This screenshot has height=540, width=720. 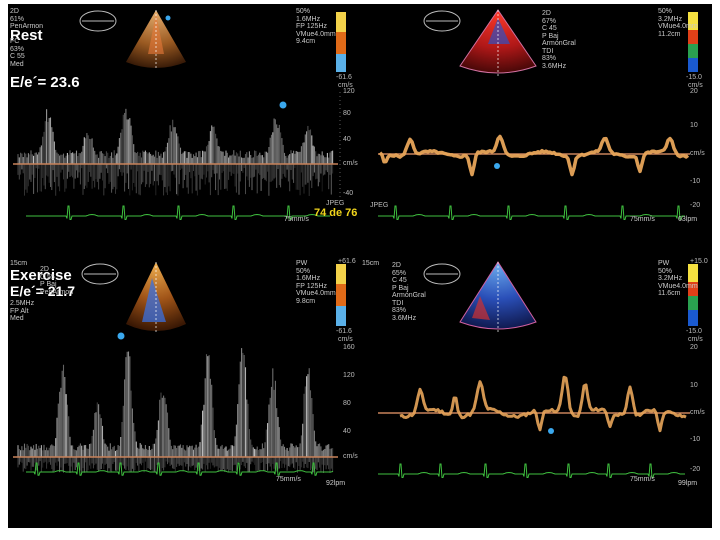 I want to click on exercise-label: Exercise, so click(x=41, y=275).